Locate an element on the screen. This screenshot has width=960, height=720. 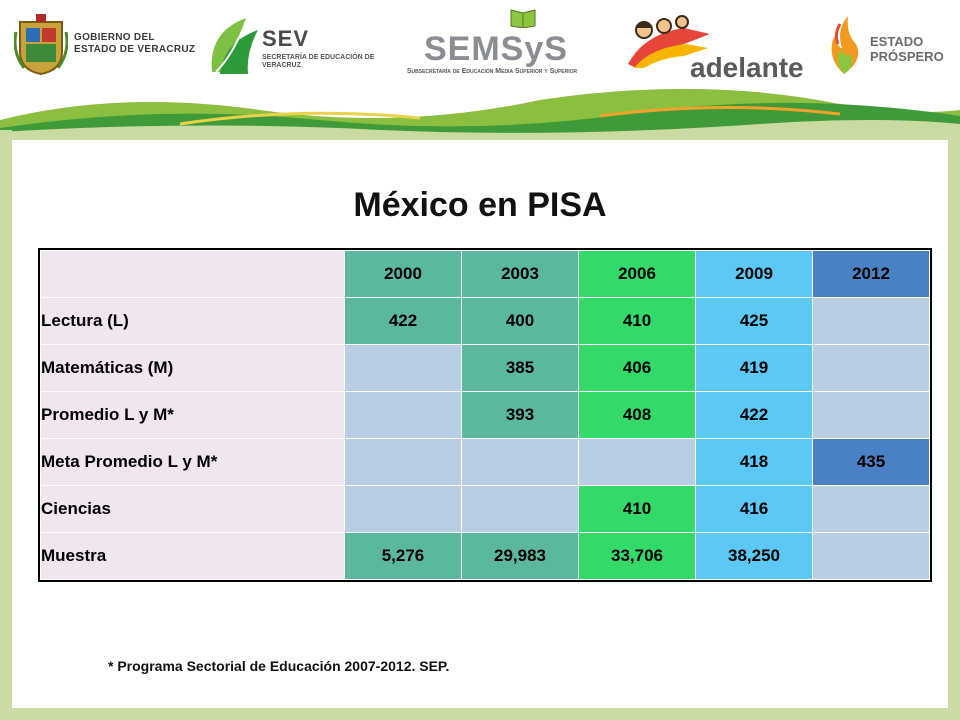
row-label: Matemáticas (M) is located at coordinates (192, 368).